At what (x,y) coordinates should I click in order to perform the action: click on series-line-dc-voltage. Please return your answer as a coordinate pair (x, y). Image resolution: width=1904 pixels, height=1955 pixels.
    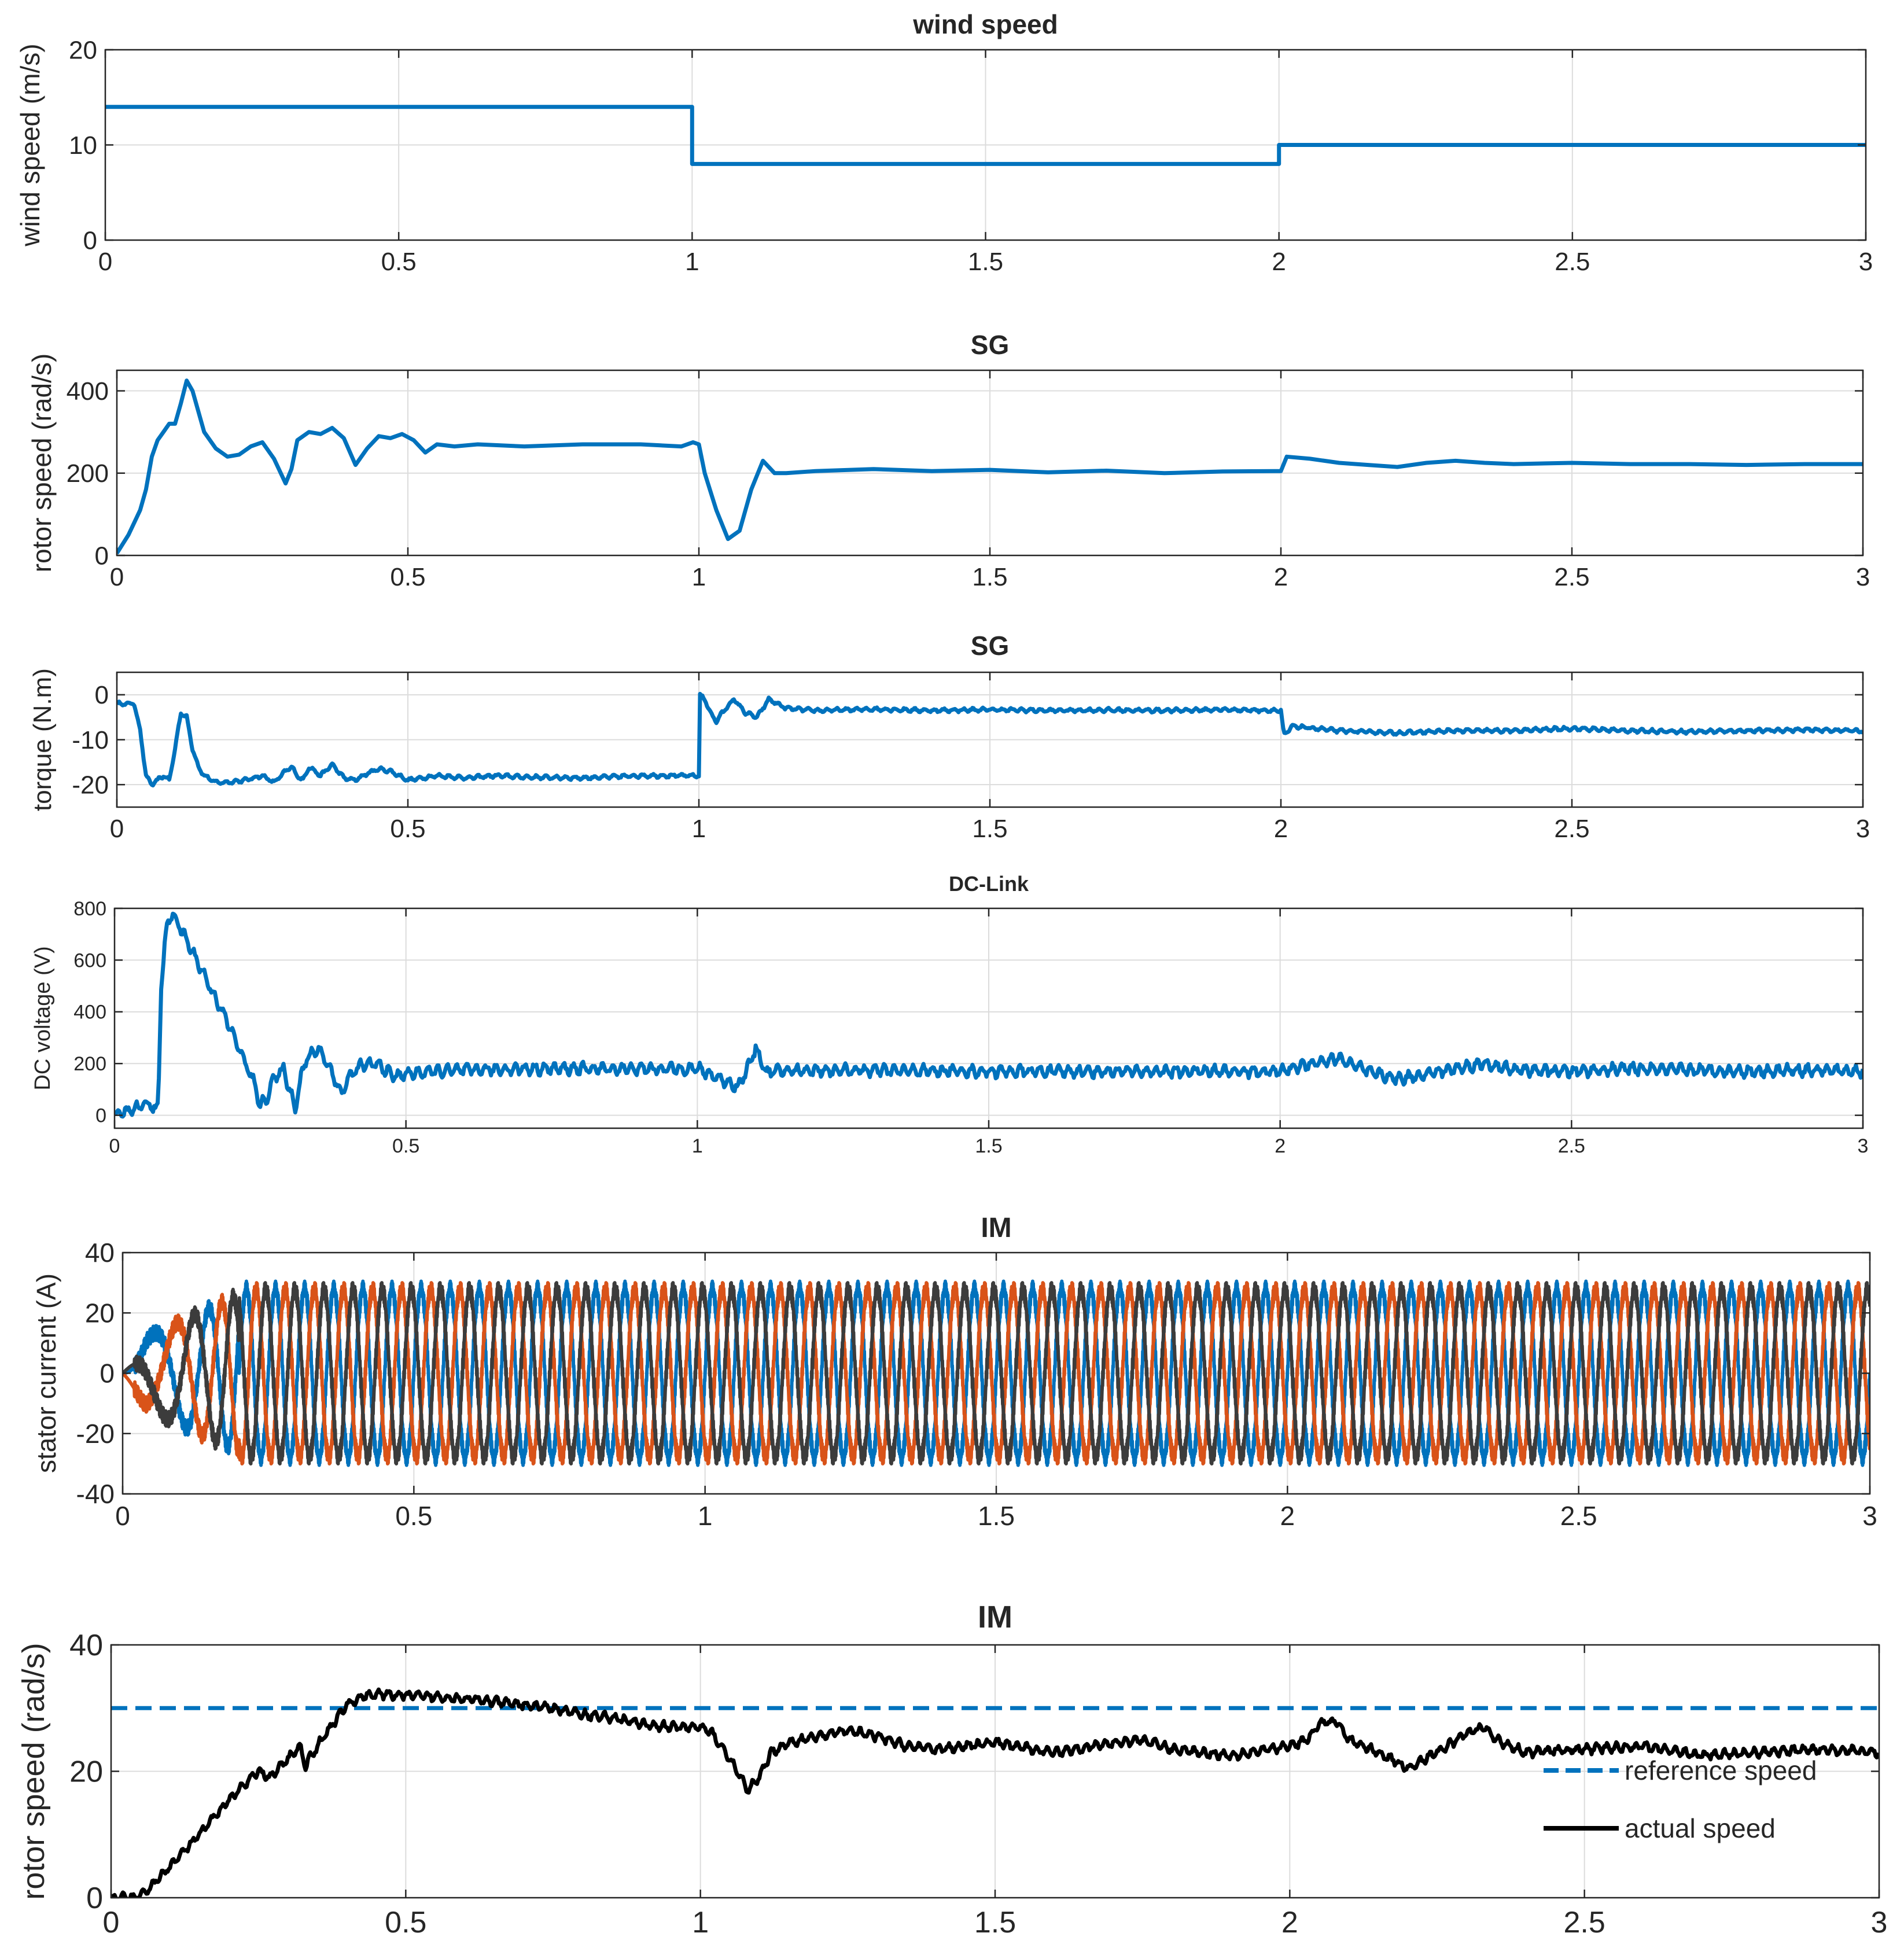
    Looking at the image, I should click on (989, 1015).